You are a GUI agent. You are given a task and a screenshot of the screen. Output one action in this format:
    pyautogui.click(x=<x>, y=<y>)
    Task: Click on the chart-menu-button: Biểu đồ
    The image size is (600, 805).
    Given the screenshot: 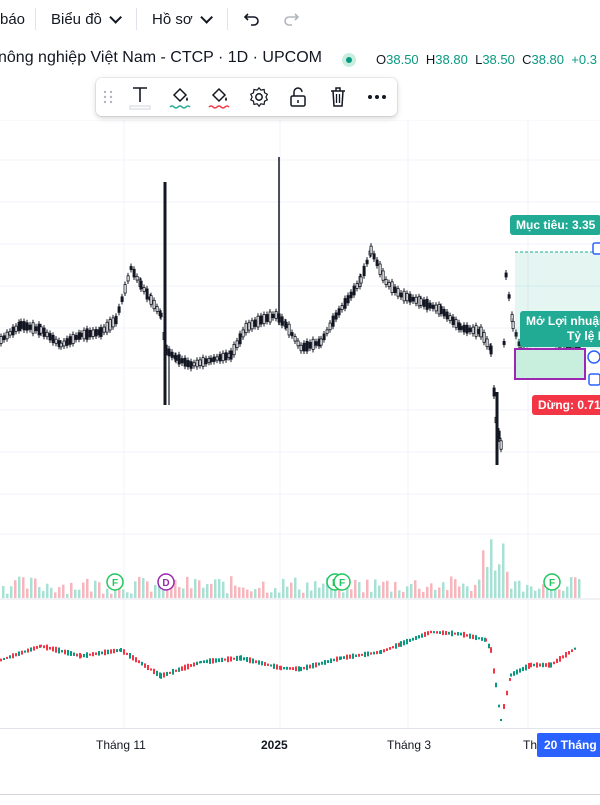 What is the action you would take?
    pyautogui.click(x=86, y=19)
    